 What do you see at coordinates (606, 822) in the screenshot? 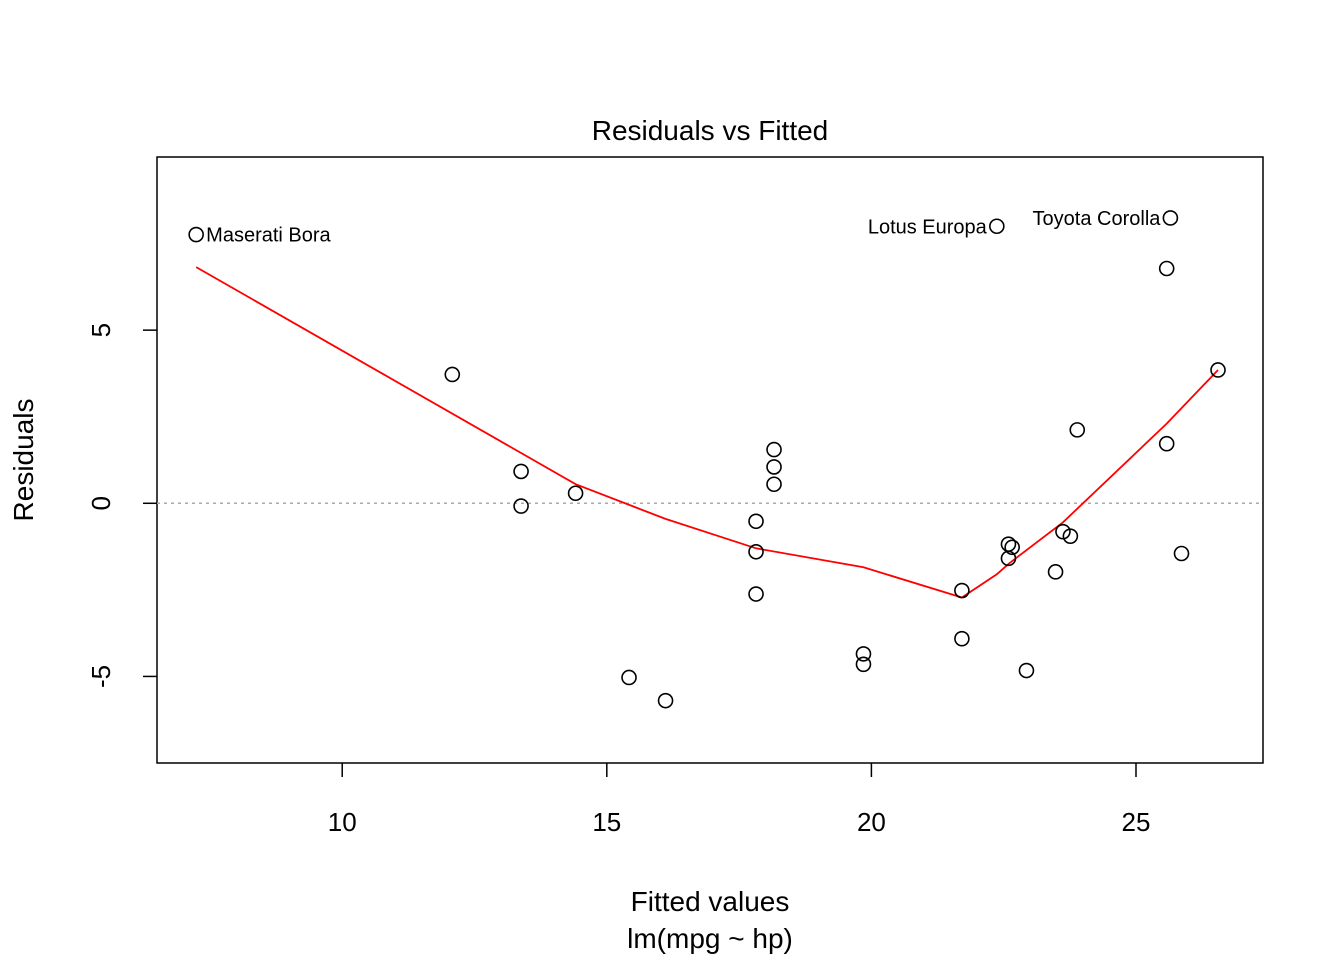
I see `x-tick-label: 15` at bounding box center [606, 822].